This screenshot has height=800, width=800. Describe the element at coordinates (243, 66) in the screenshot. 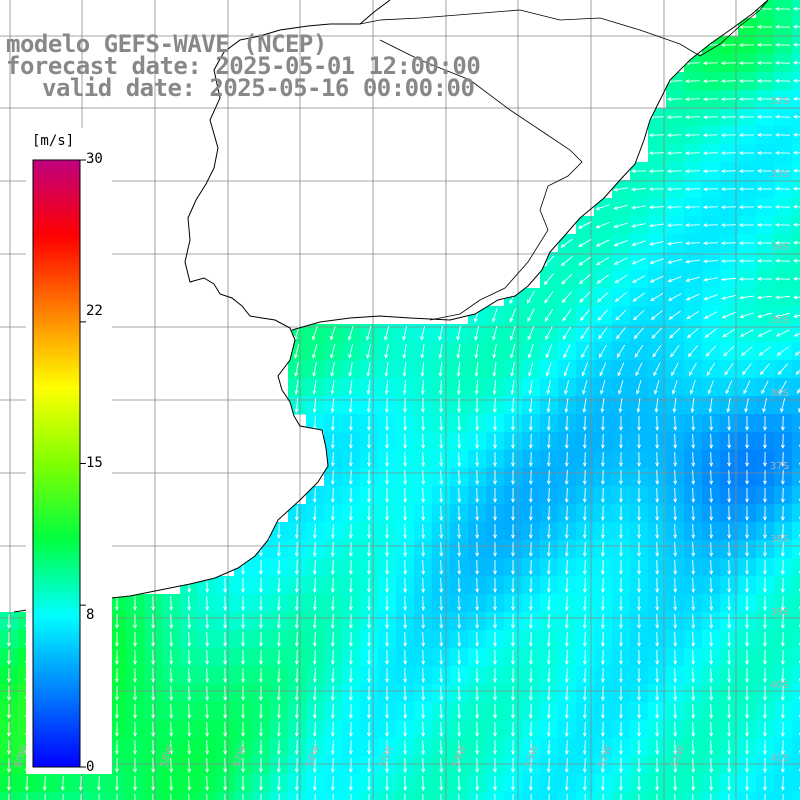

I see `title-forecast-date: forecast date: 2025-05-01 12:00:00` at that location.